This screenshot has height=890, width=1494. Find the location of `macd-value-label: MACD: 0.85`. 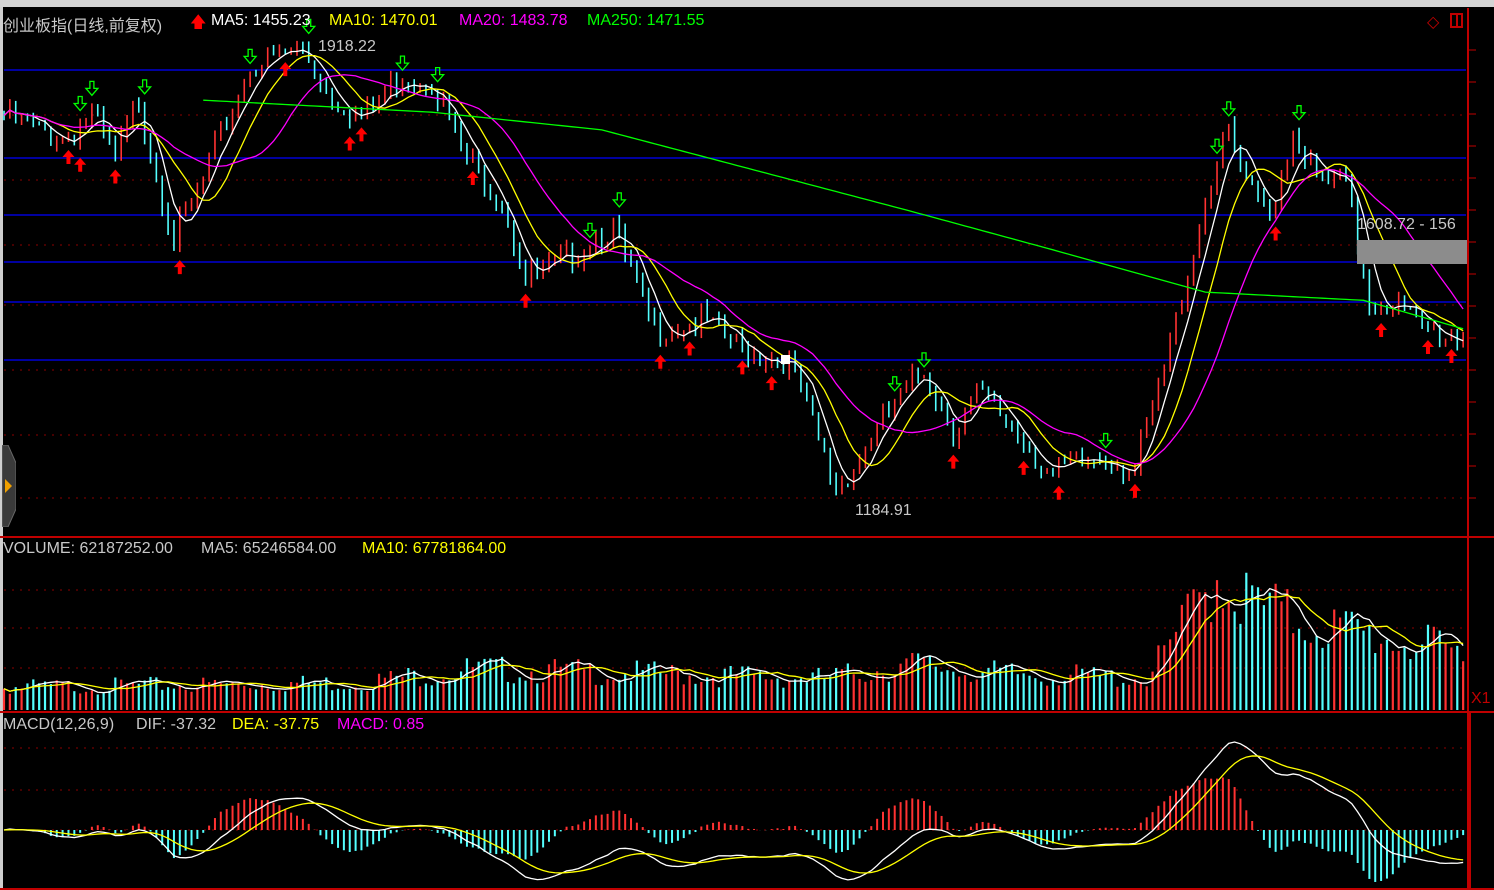

macd-value-label: MACD: 0.85 is located at coordinates (381, 724).